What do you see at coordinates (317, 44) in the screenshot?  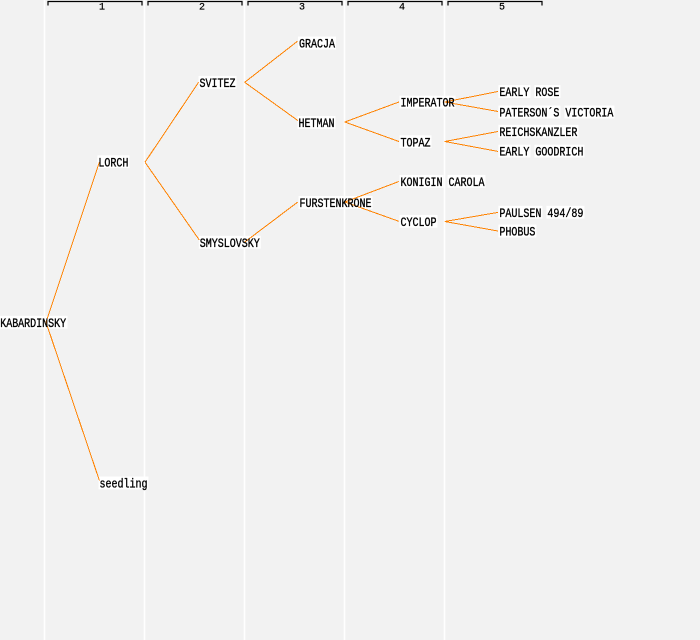 I see `svg-text: GRACJA` at bounding box center [317, 44].